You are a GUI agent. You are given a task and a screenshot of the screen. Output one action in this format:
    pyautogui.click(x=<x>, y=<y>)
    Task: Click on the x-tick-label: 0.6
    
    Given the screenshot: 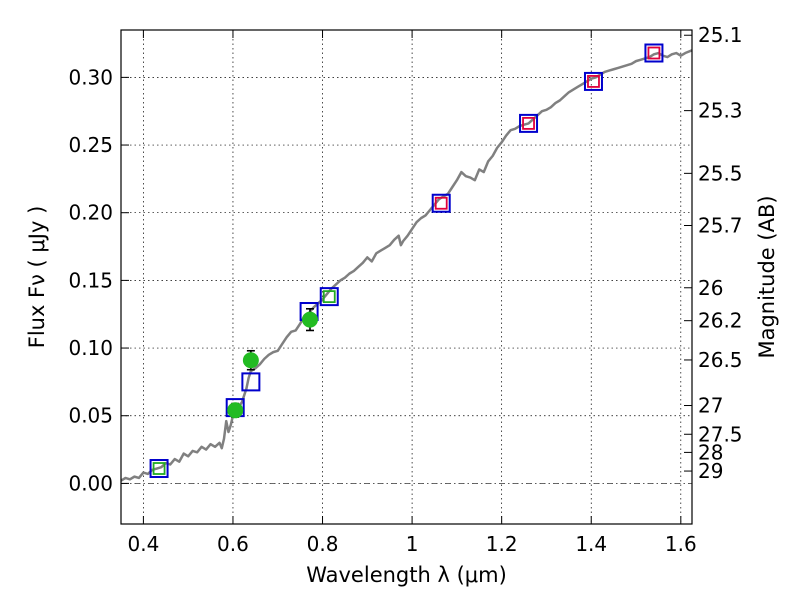 What is the action you would take?
    pyautogui.click(x=233, y=544)
    